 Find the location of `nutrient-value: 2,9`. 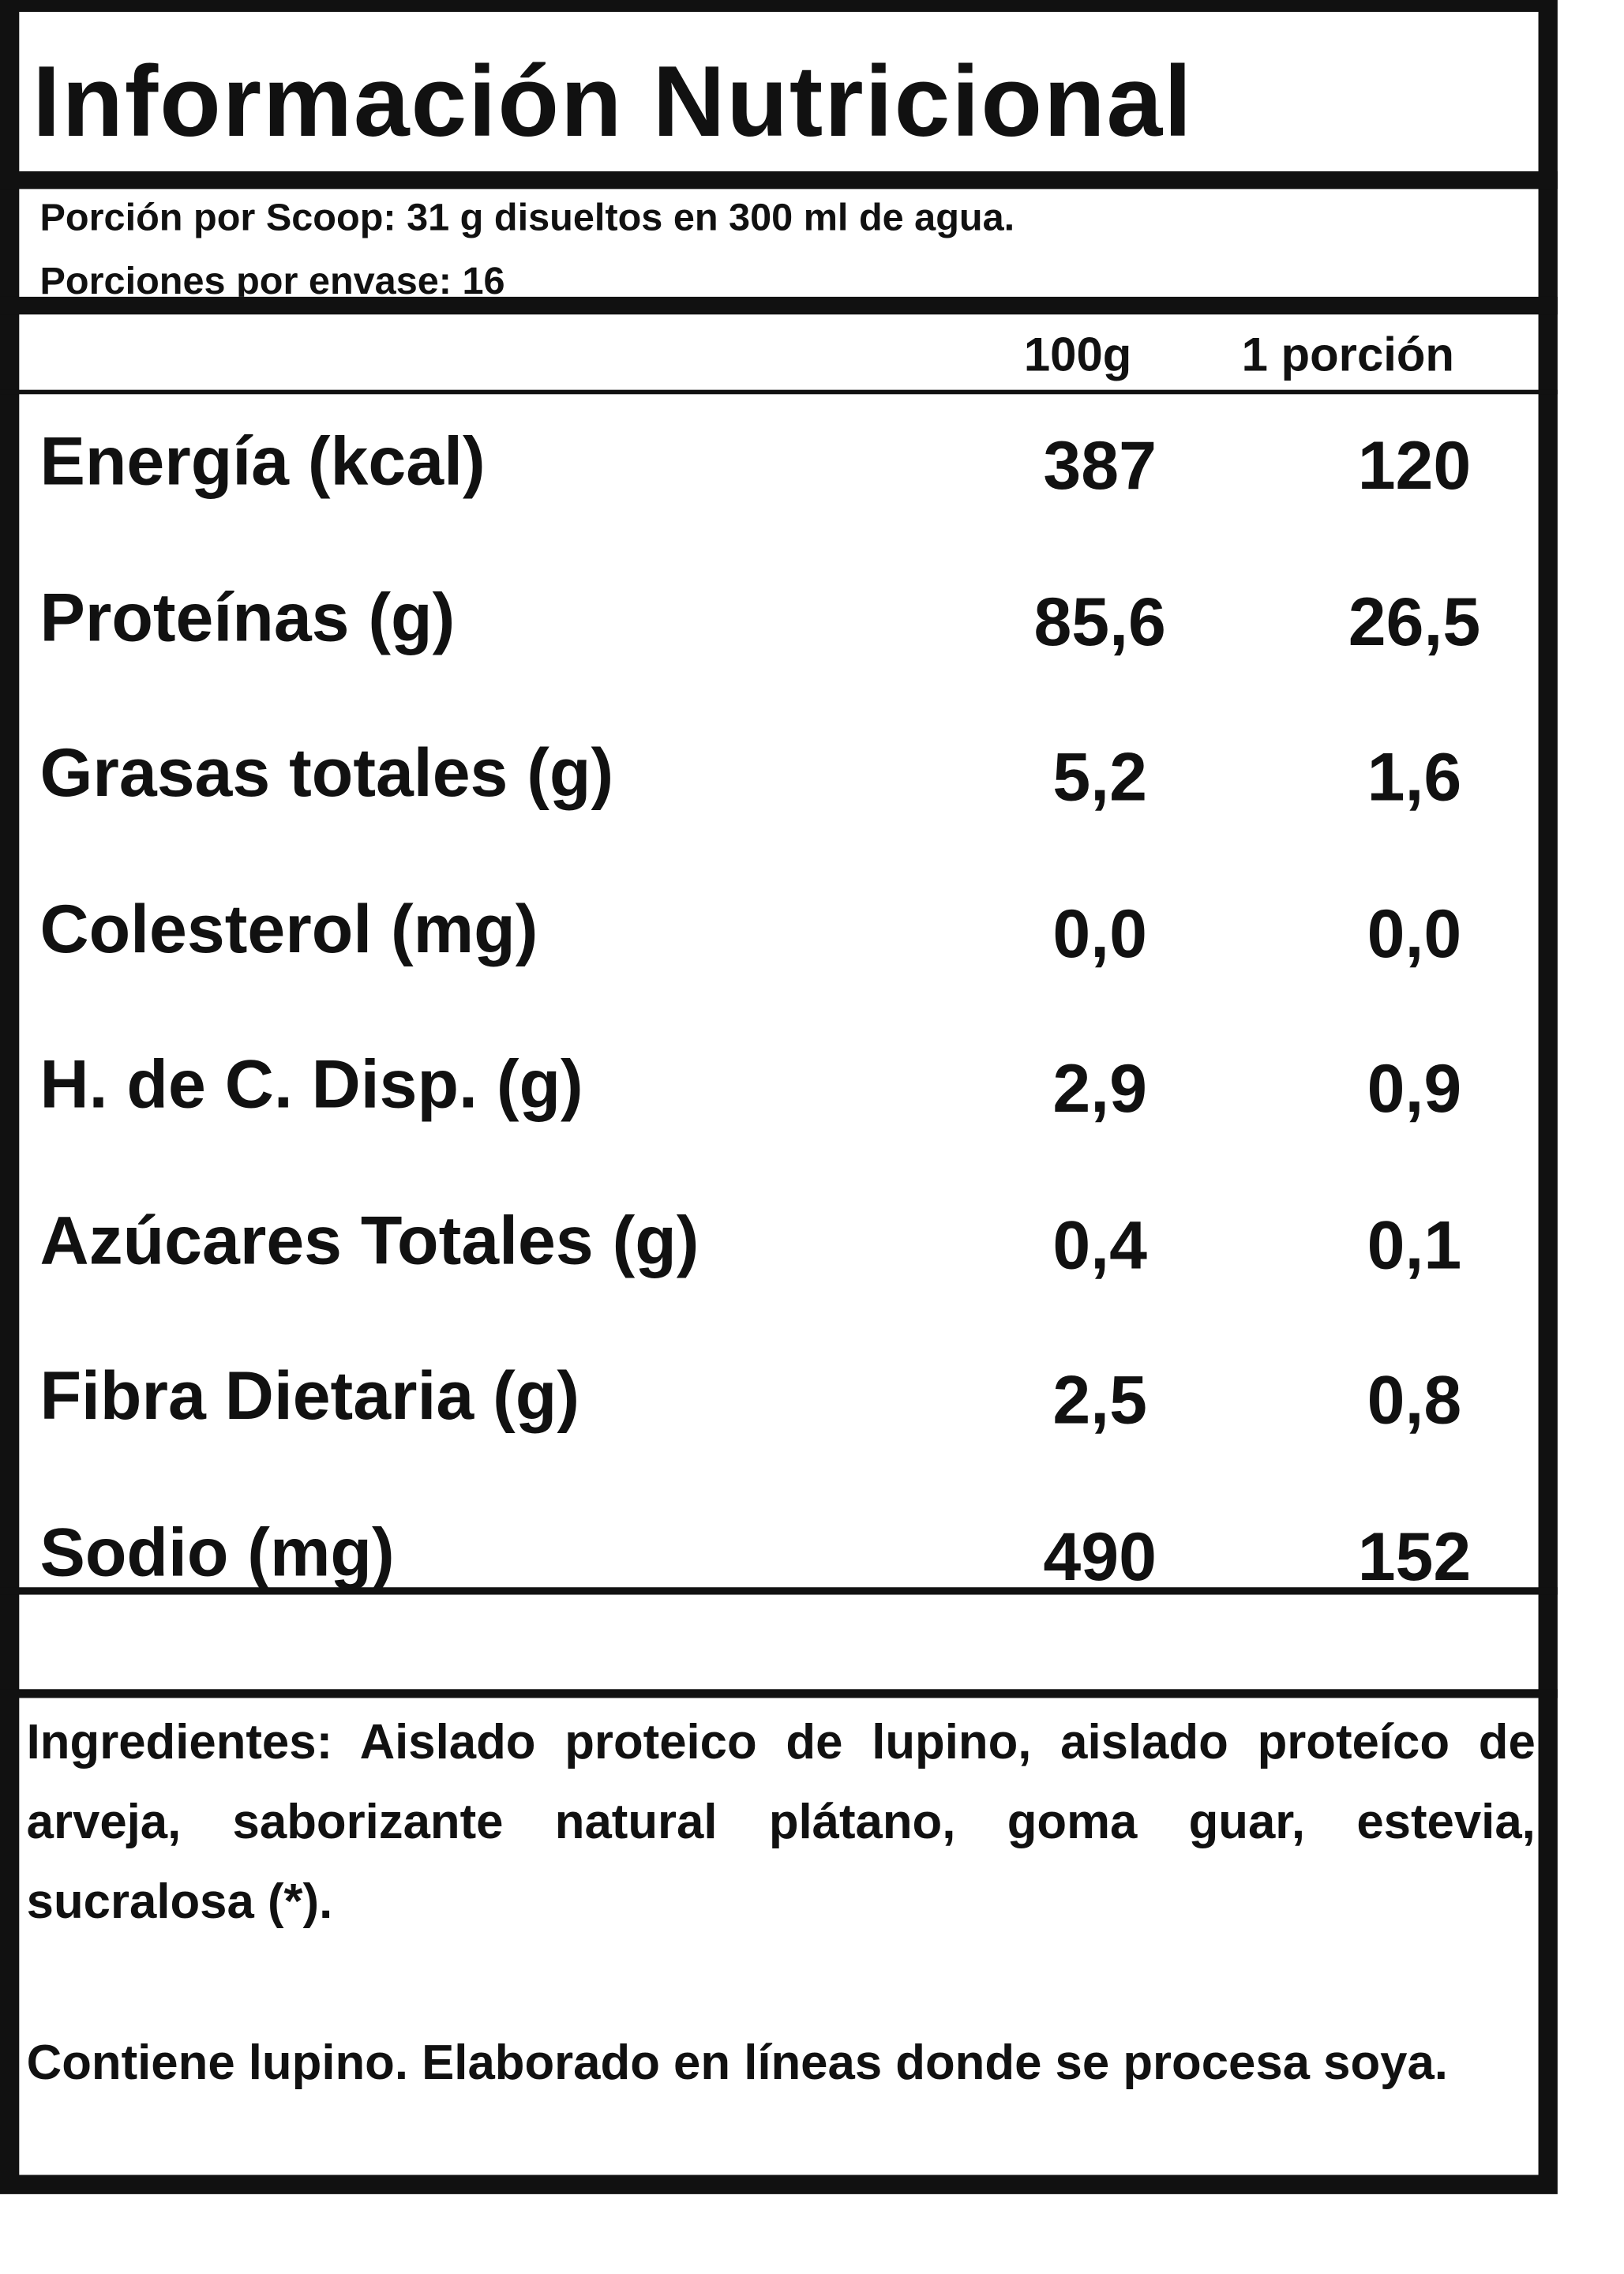

nutrient-value: 2,9 is located at coordinates (1099, 1088).